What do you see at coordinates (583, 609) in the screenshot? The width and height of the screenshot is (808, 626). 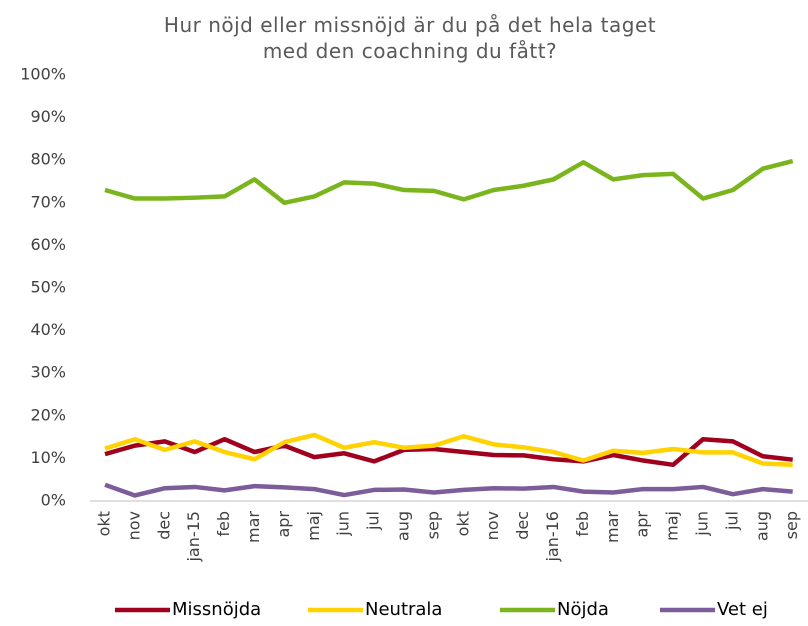 I see `legend-label: Nöjda` at bounding box center [583, 609].